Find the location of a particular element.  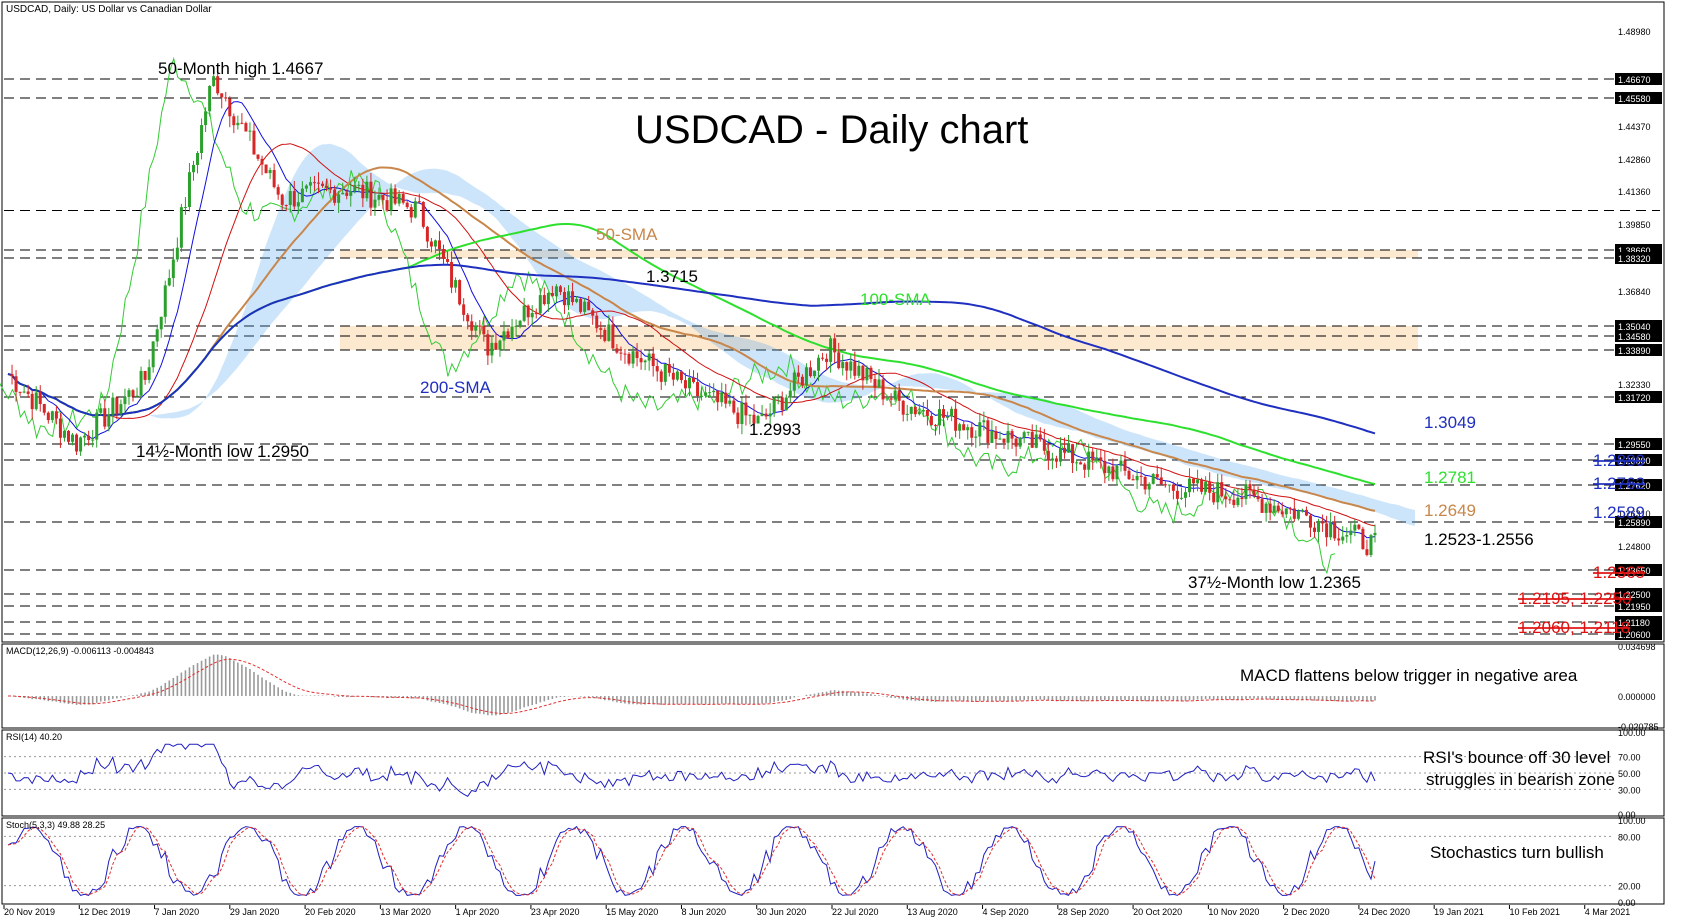

rsi-annotation-line-1: RSI's bounce off 30 level is located at coordinates (1516, 757).